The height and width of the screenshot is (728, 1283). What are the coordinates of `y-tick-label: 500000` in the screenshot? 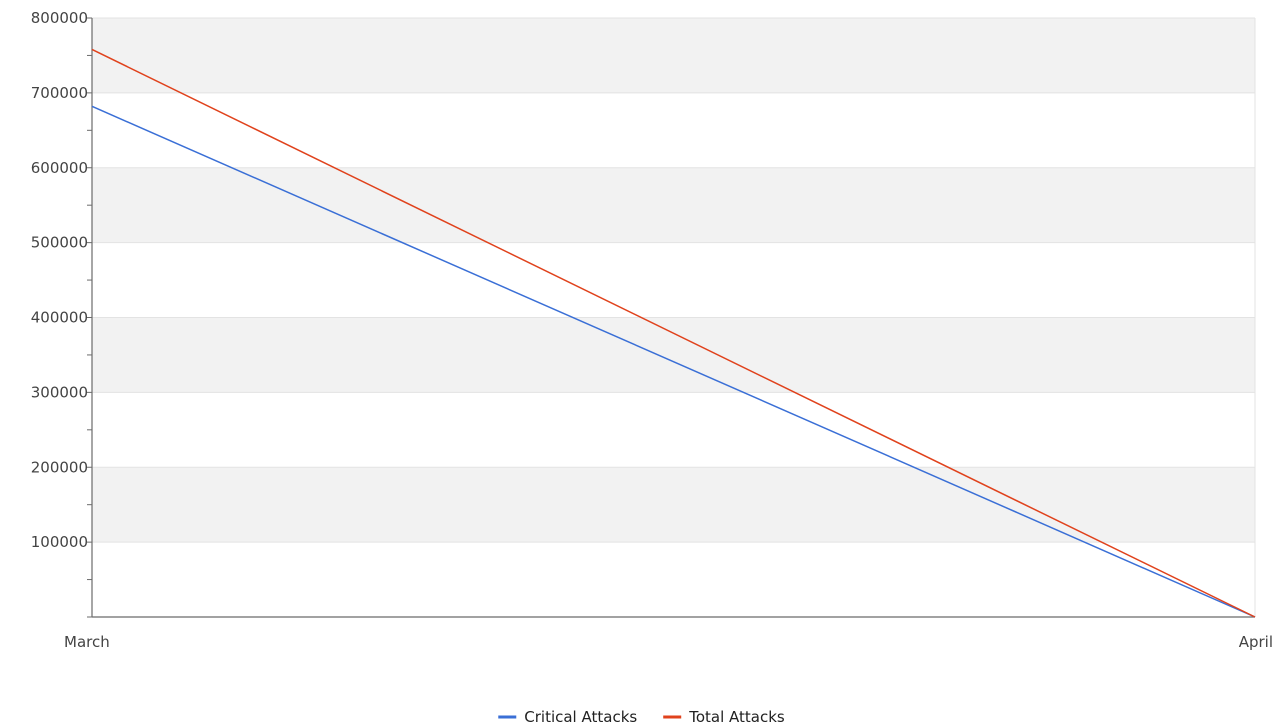 It's located at (59, 243).